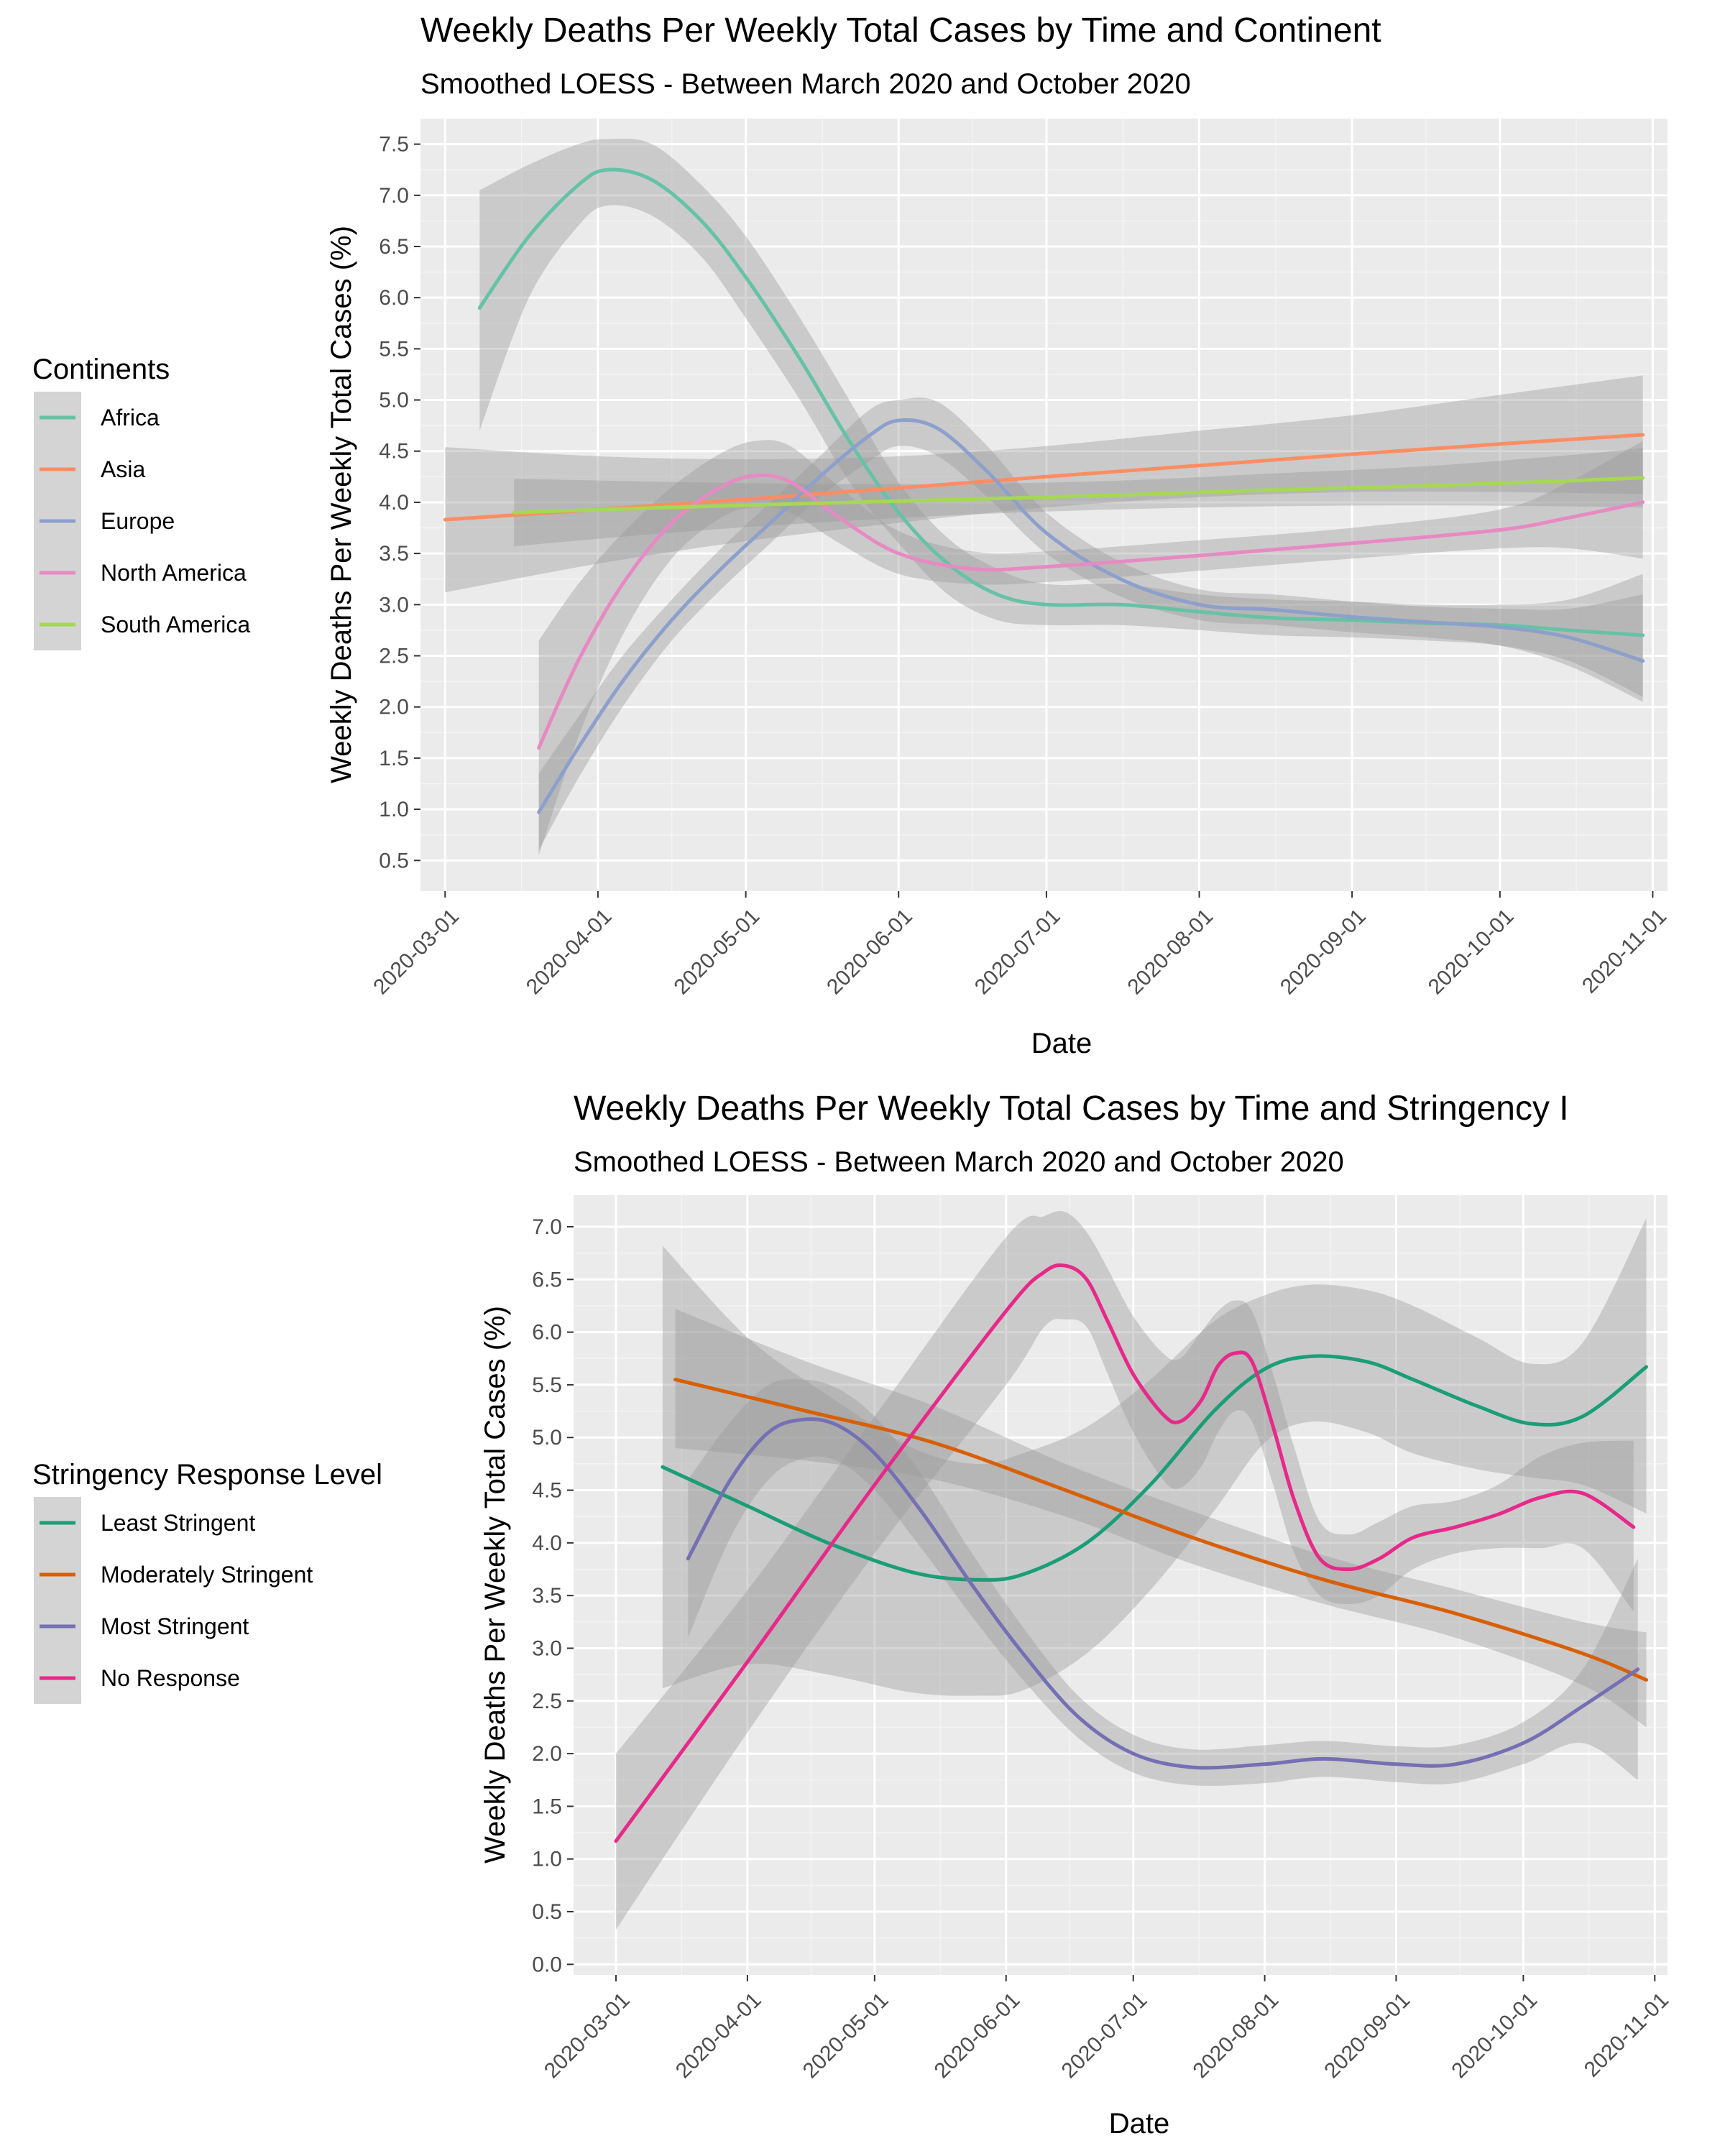  Describe the element at coordinates (89, 469) in the screenshot. I see `legend-item: Asia` at that location.